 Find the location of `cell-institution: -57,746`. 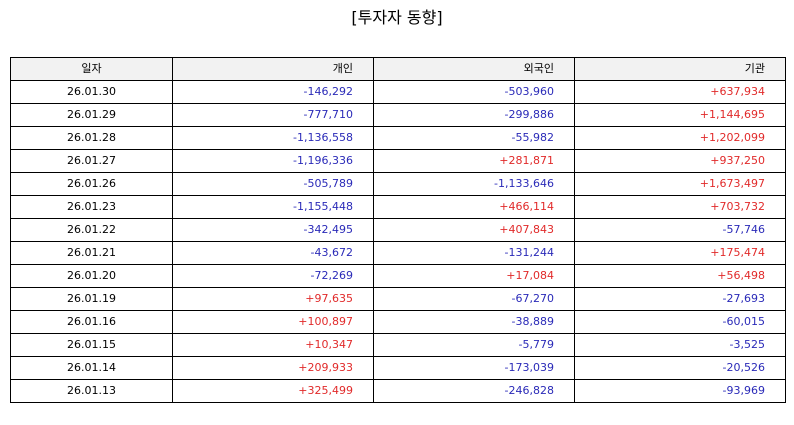

cell-institution: -57,746 is located at coordinates (680, 230).